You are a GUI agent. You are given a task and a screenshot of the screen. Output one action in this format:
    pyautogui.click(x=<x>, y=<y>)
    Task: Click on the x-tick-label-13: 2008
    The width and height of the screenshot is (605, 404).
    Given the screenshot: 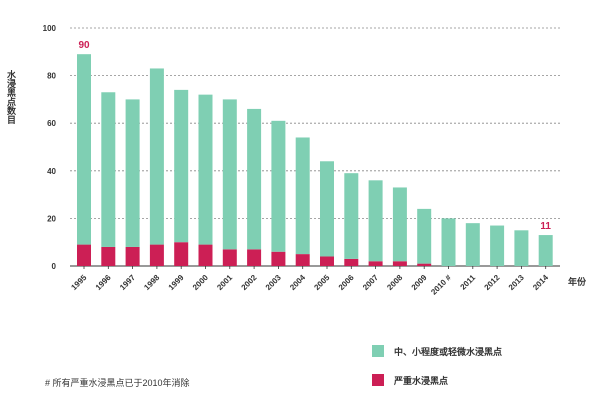 What is the action you would take?
    pyautogui.click(x=394, y=282)
    